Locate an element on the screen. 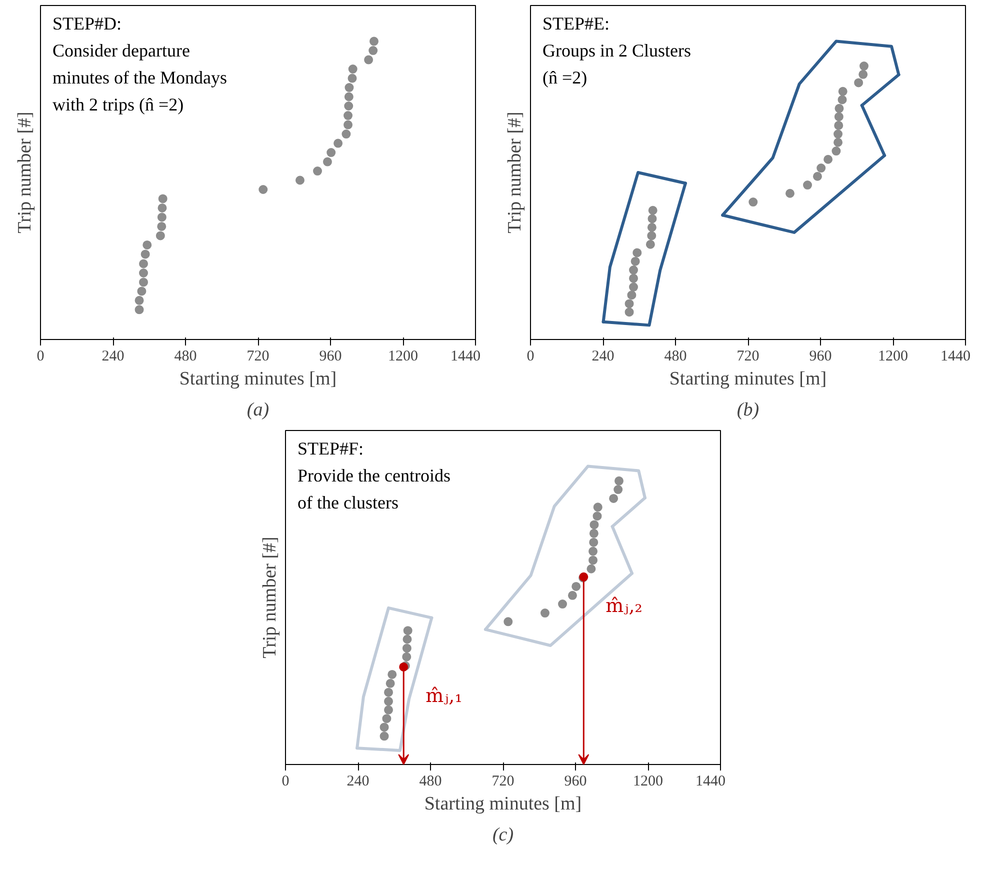 The width and height of the screenshot is (981, 889). annotation: m̂ⱼ,₁ is located at coordinates (444, 695).